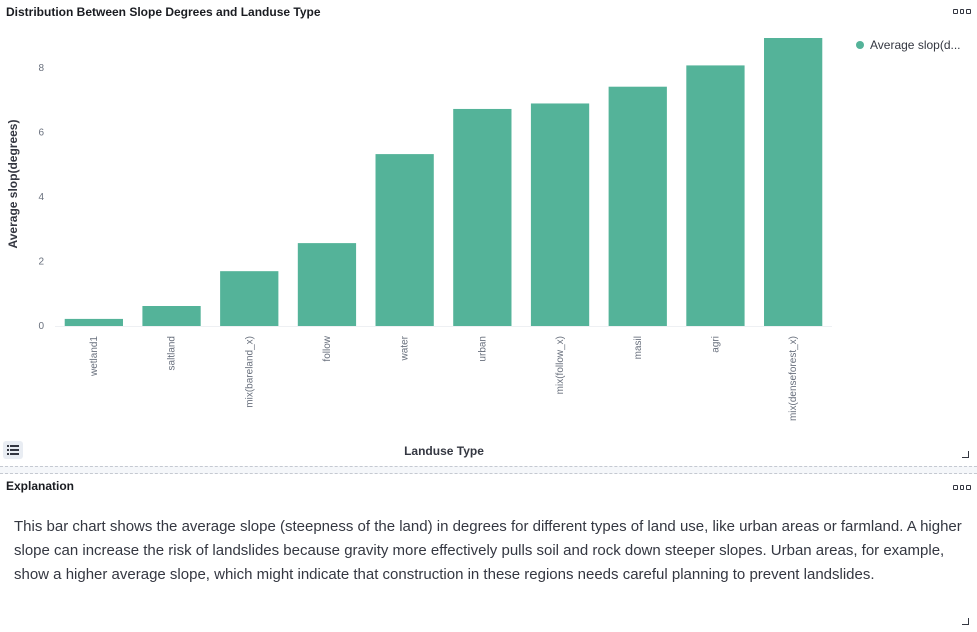  I want to click on bar-water, so click(404, 240).